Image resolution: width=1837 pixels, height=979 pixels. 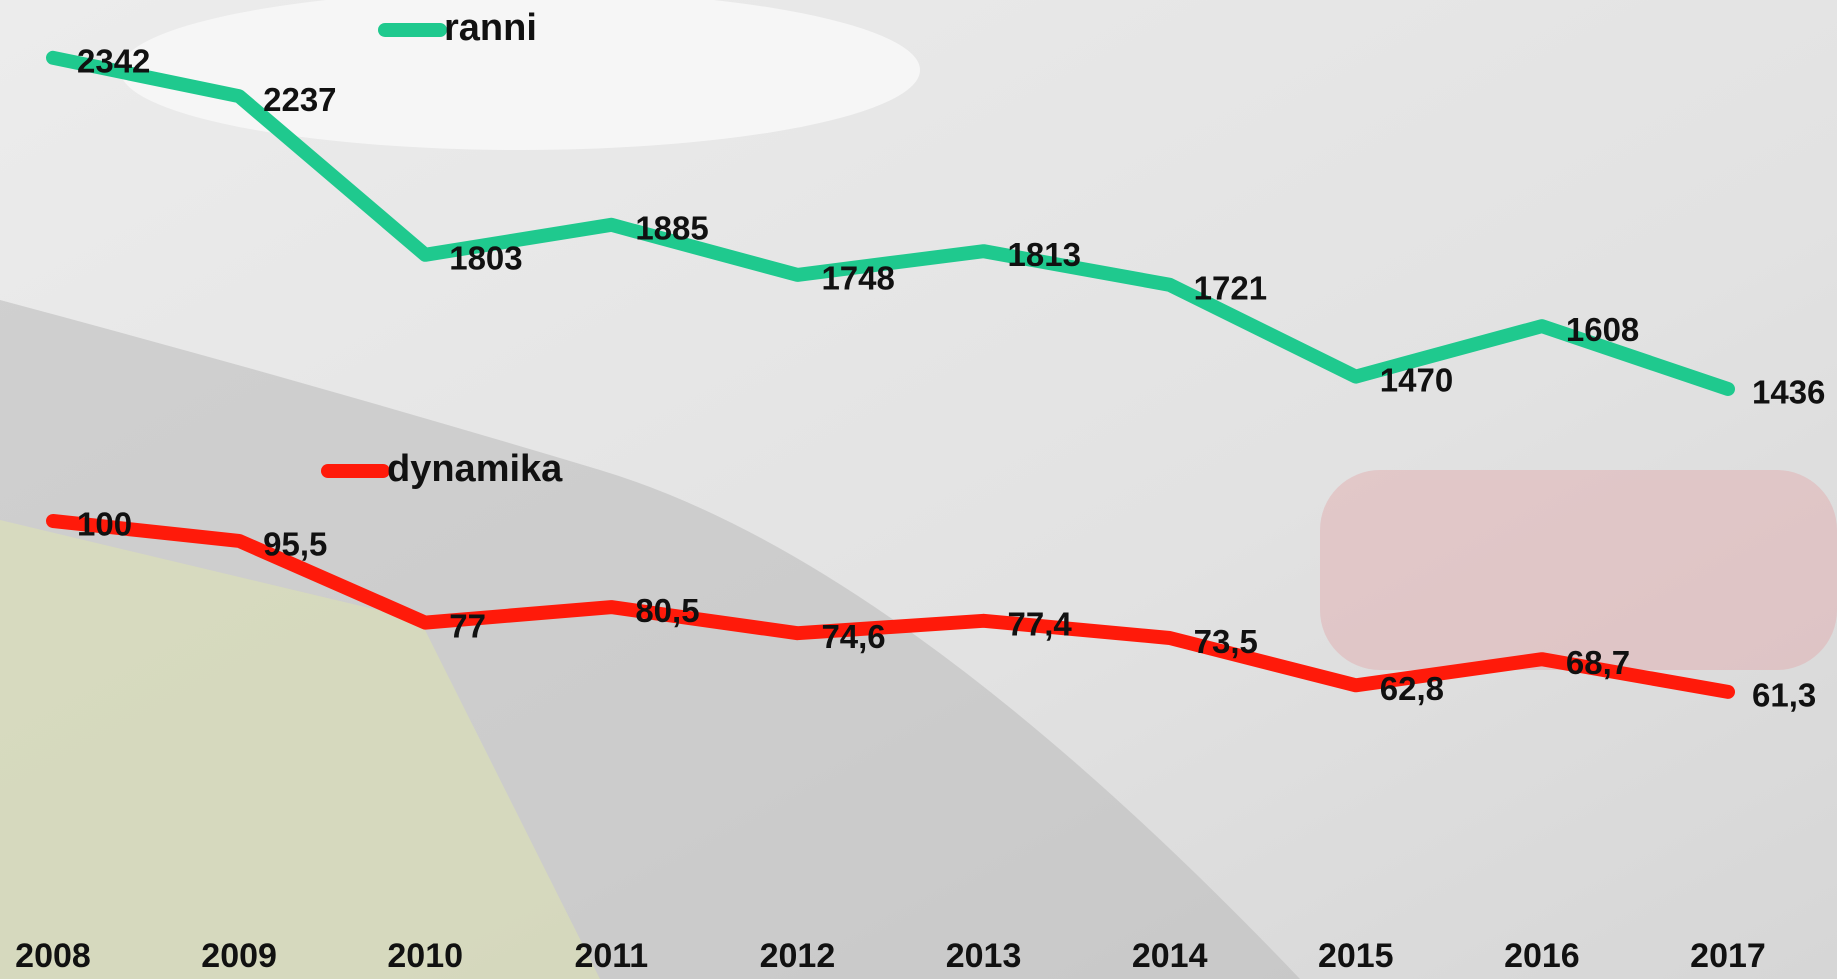 What do you see at coordinates (1170, 956) in the screenshot?
I see `x-tick-label: 2014` at bounding box center [1170, 956].